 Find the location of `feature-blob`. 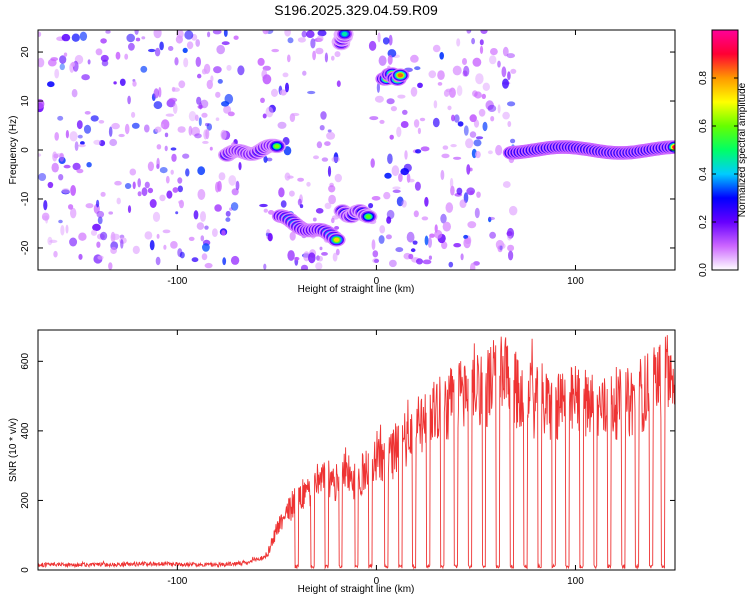

feature-blob is located at coordinates (277, 146).